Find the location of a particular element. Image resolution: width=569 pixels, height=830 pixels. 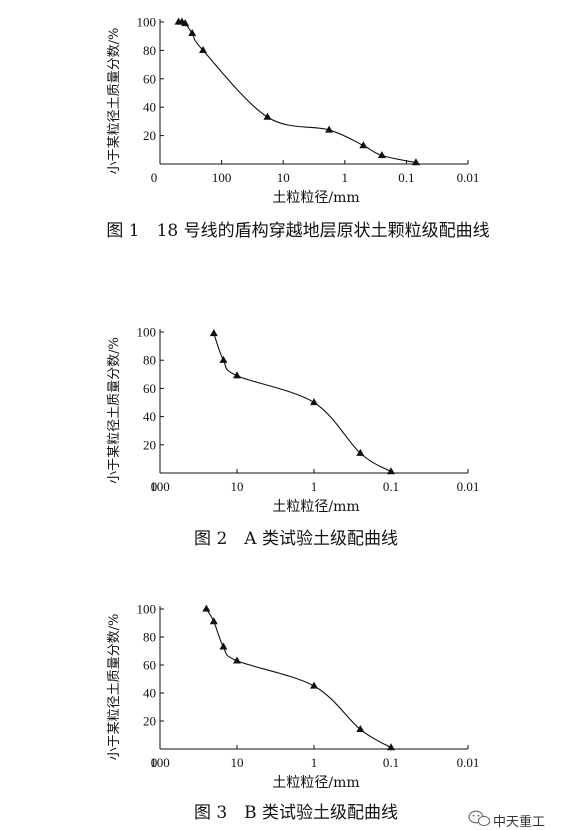

watermark-text: 中天重工 is located at coordinates (519, 822).